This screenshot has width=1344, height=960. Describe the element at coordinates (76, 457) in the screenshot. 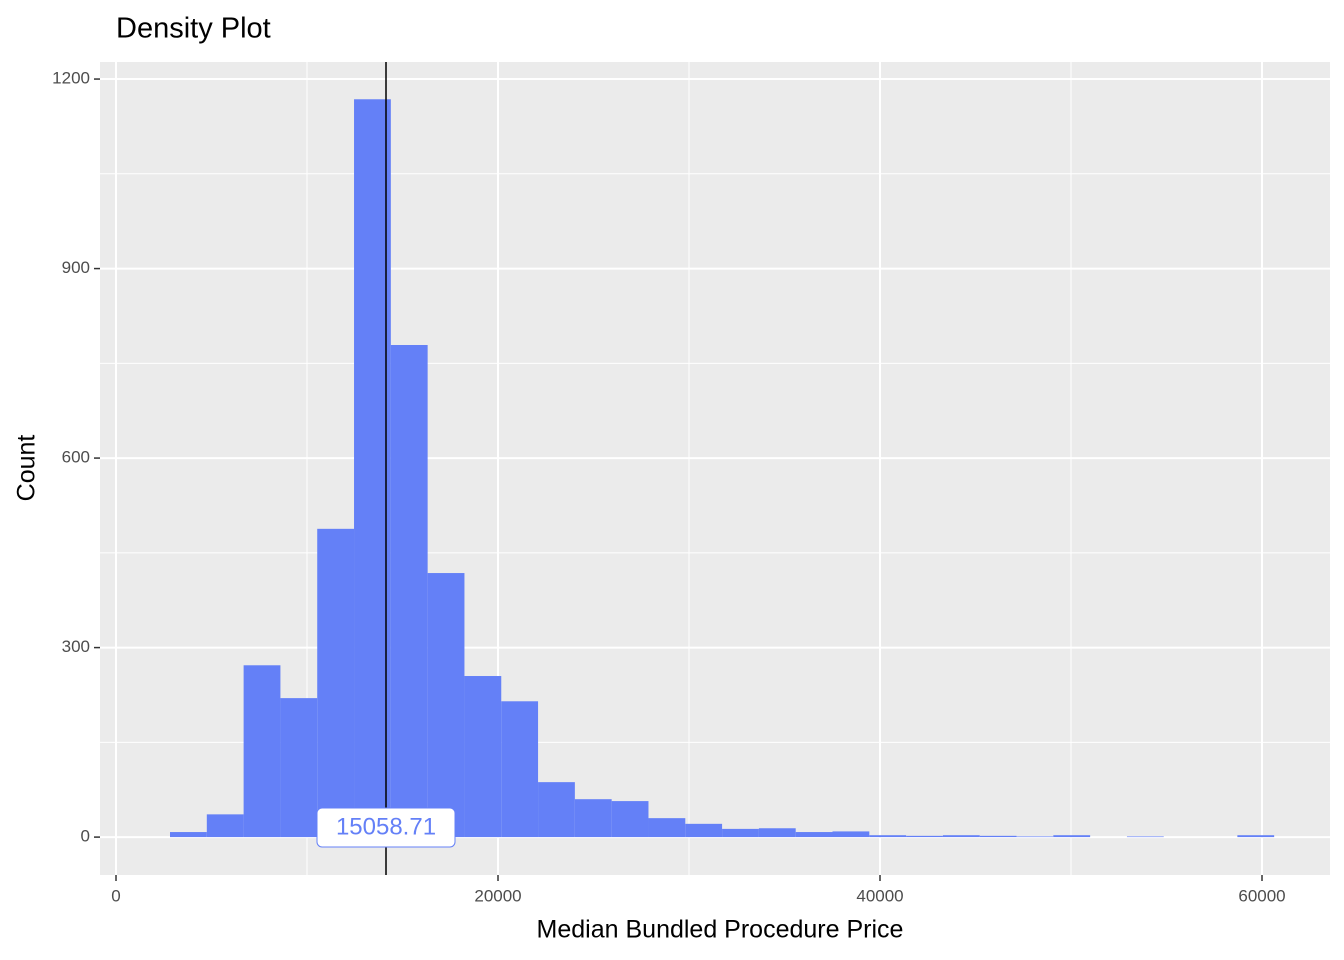

I see `y-tick-label: 600` at that location.